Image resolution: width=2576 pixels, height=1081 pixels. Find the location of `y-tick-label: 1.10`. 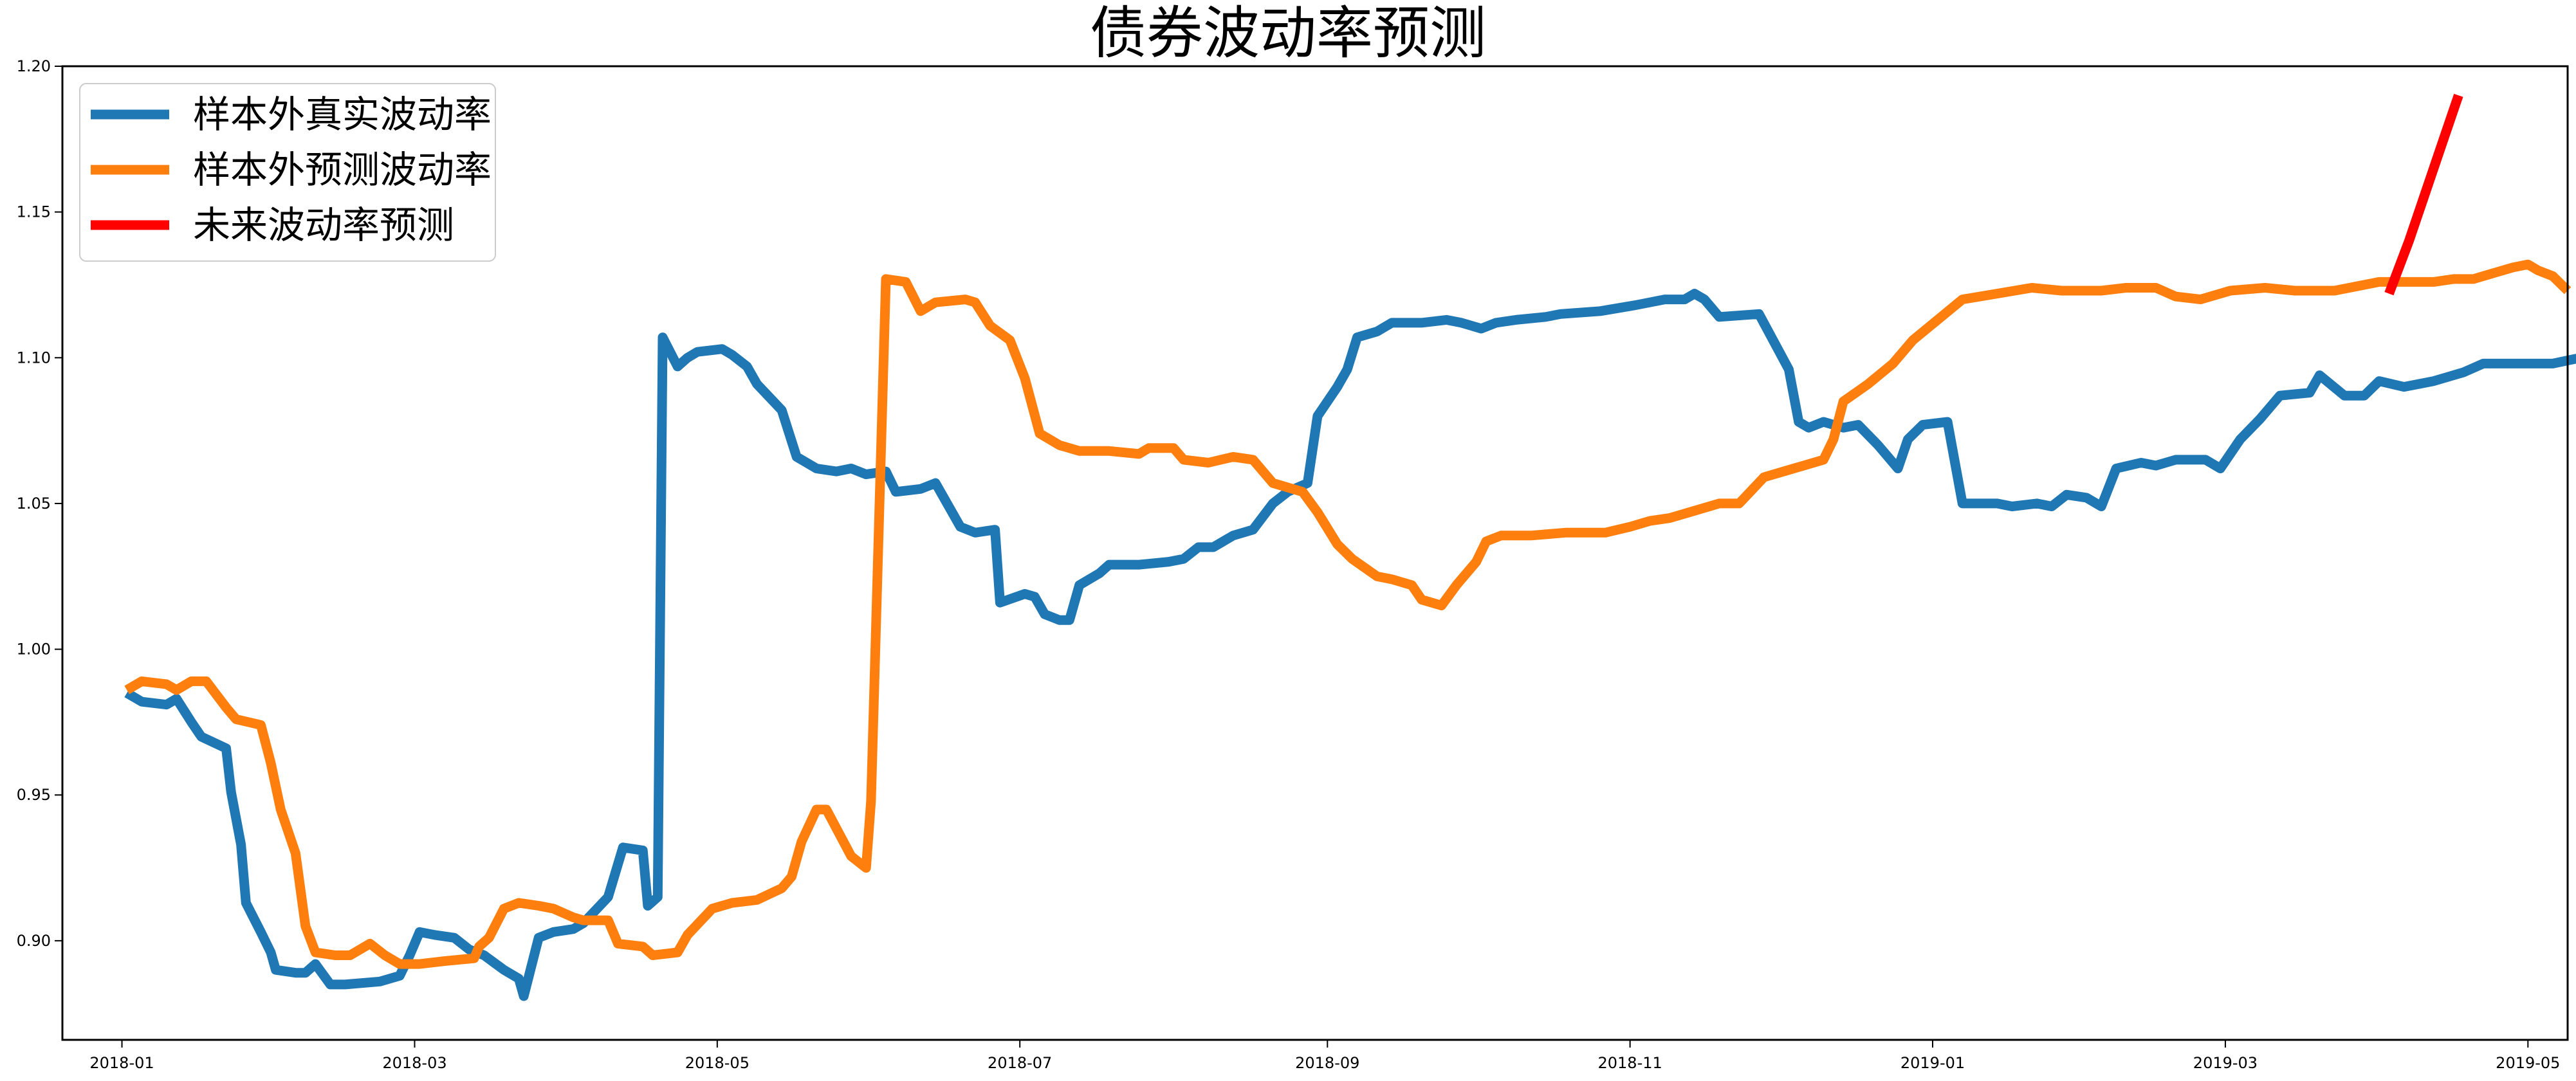

y-tick-label: 1.10 is located at coordinates (34, 358).